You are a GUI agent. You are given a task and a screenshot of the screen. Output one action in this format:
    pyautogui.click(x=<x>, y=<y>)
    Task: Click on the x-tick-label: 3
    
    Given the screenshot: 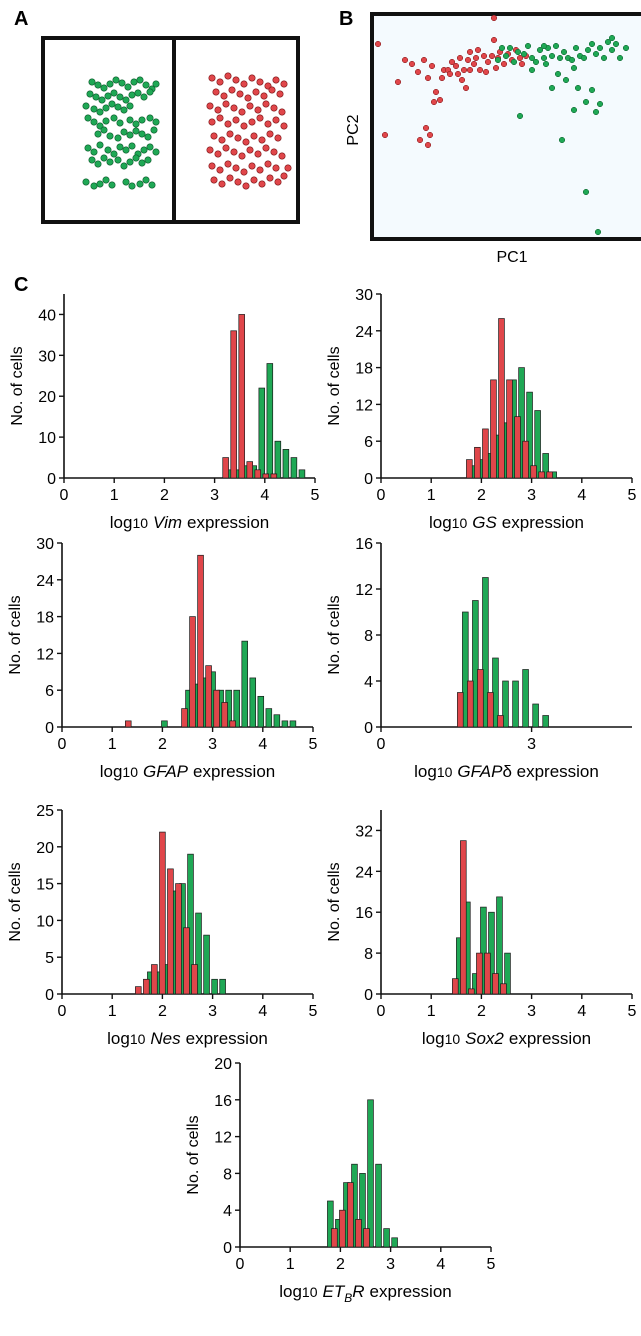 What is the action you would take?
    pyautogui.click(x=531, y=744)
    